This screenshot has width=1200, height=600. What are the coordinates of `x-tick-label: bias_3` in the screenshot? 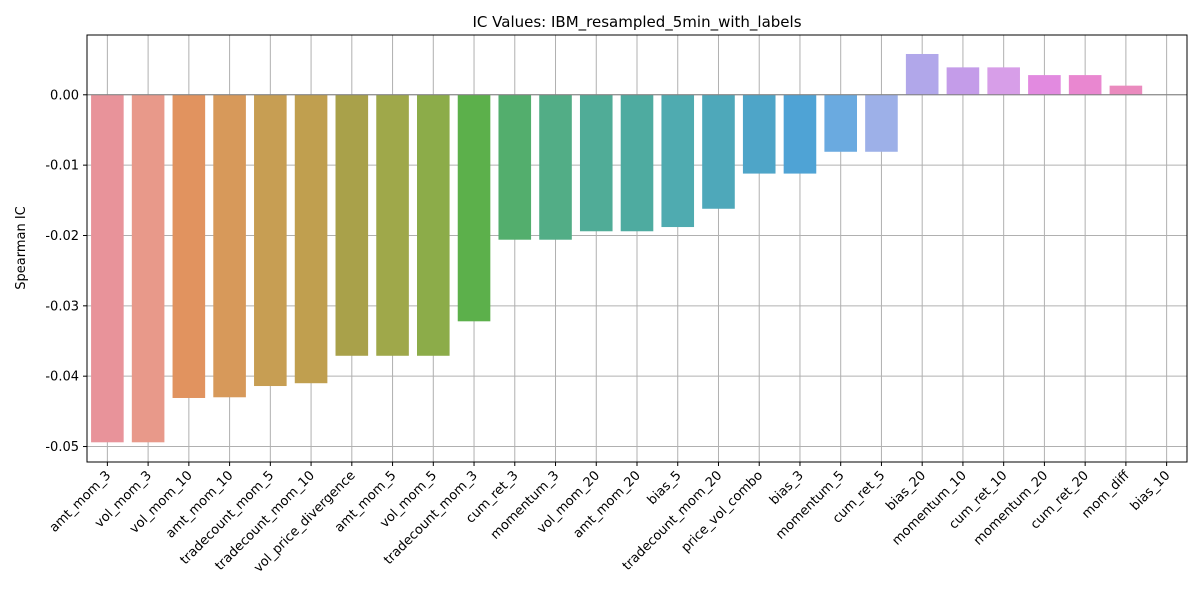 It's located at (787, 488).